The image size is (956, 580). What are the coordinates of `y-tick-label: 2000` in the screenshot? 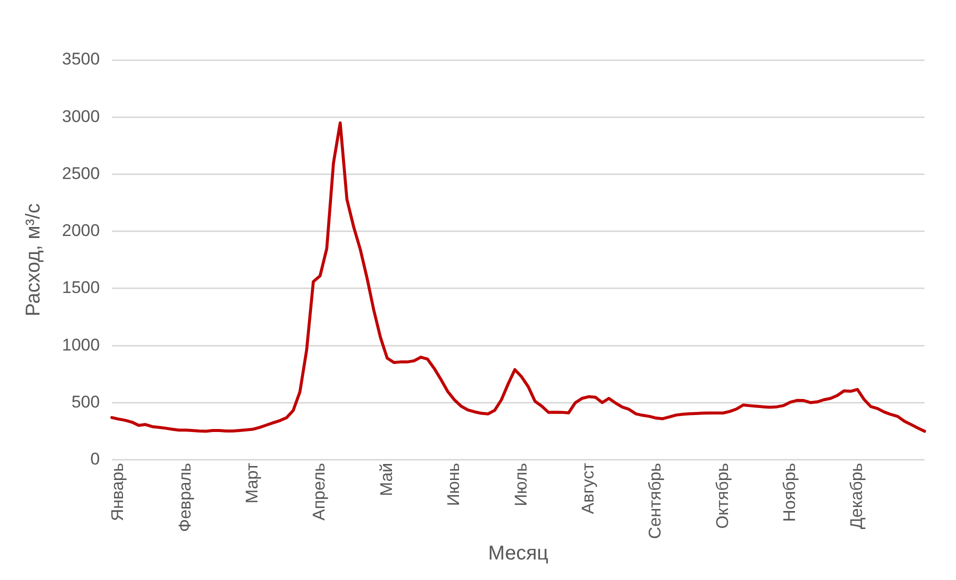 It's located at (81, 230).